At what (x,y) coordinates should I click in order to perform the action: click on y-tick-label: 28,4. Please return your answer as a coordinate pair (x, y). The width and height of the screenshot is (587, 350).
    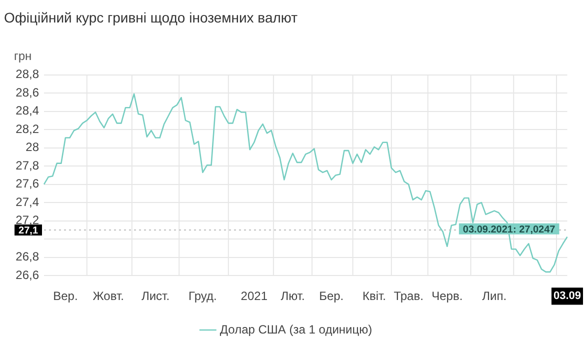
    Looking at the image, I should click on (28, 111).